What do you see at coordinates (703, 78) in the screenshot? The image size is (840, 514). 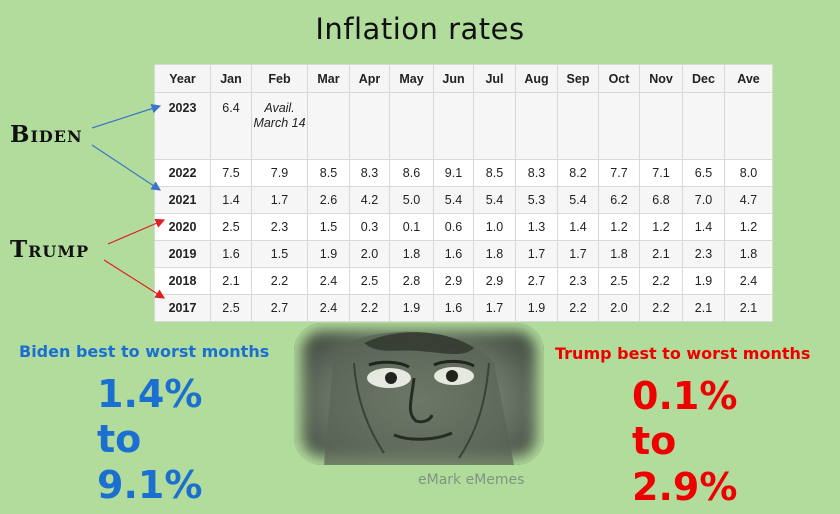 I see `column-header-dec: Dec` at bounding box center [703, 78].